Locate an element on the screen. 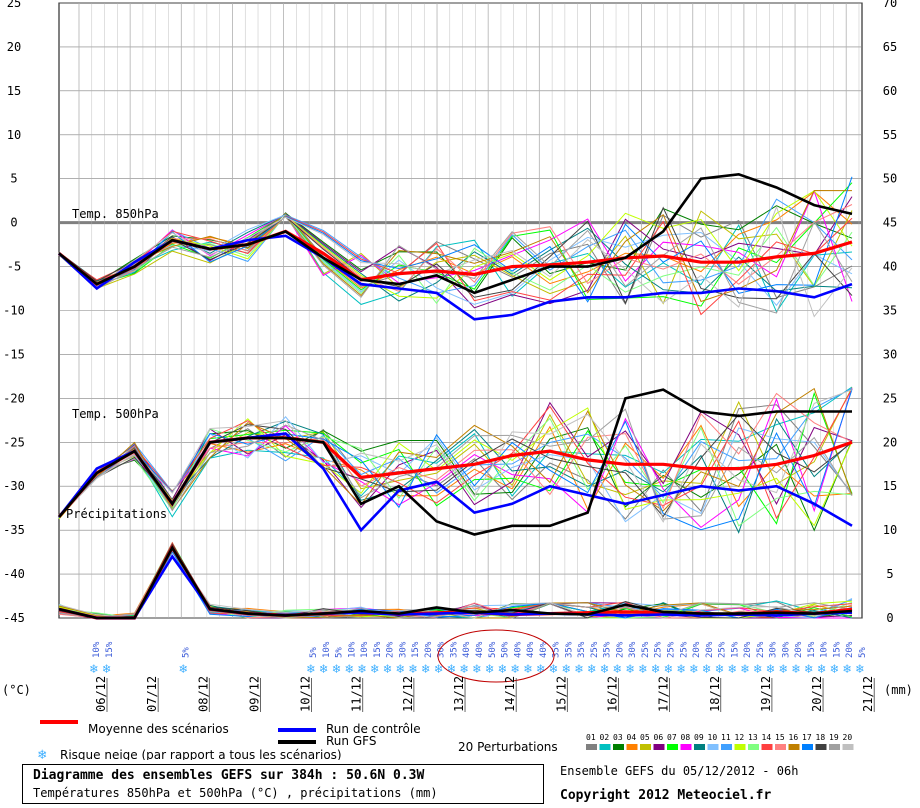  right-tick-label: 30 is located at coordinates (890, 354).